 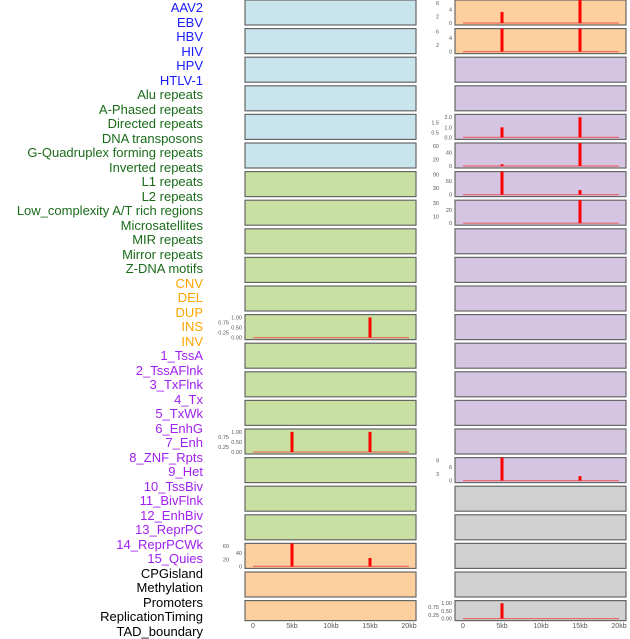 What do you see at coordinates (186, 7) in the screenshot?
I see `track-label: AAV2` at bounding box center [186, 7].